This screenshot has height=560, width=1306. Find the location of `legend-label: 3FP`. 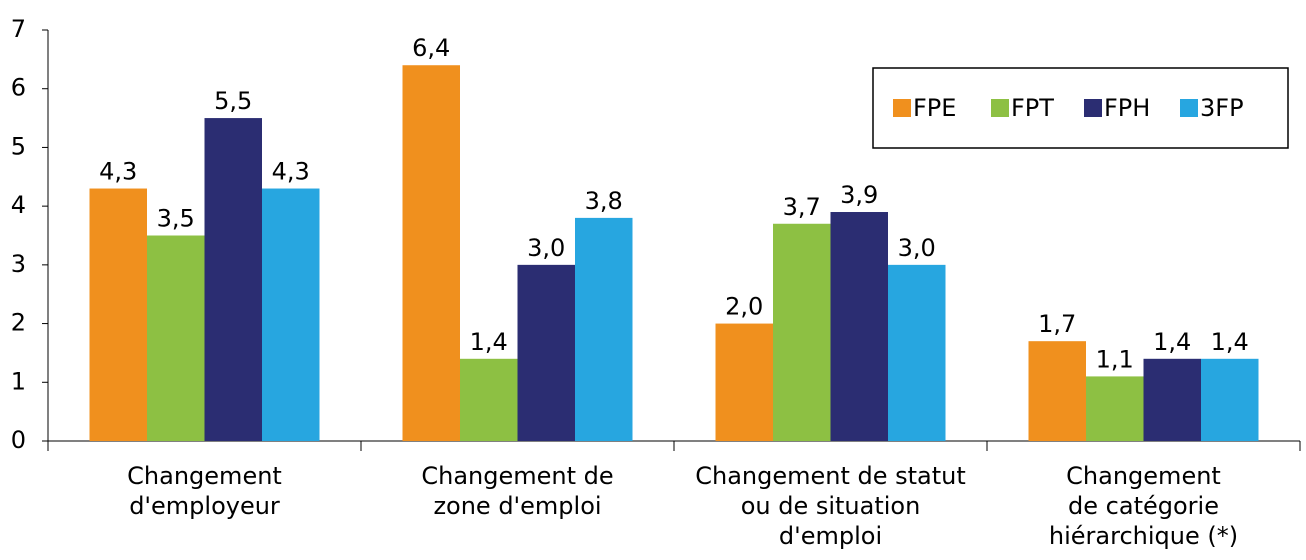

legend-label: 3FP is located at coordinates (1222, 108).